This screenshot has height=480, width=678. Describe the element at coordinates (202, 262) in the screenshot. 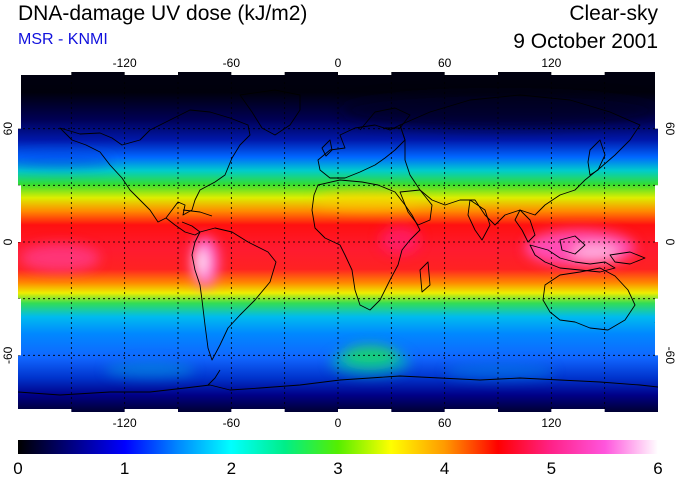

I see `andes-peak-uv` at that location.